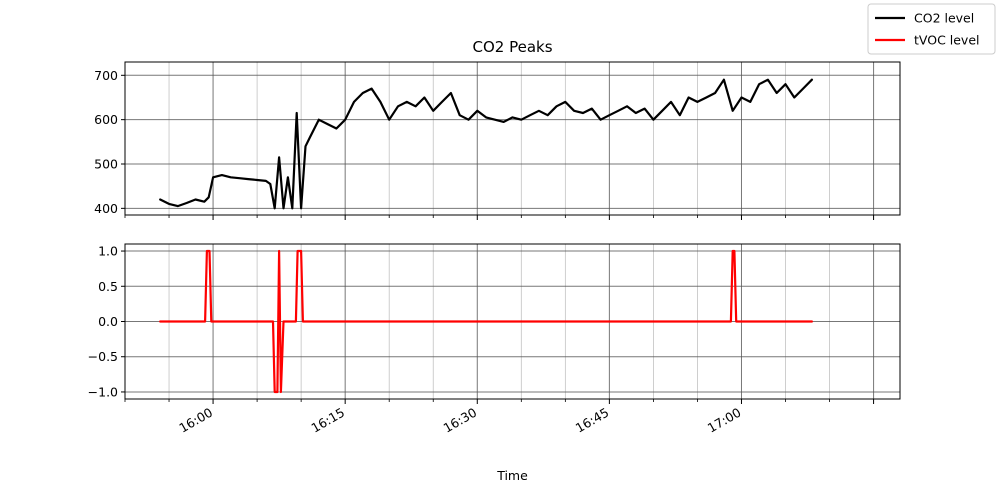 The width and height of the screenshot is (1000, 500). I want to click on tvoc-x-tick-label: 16:45, so click(592, 420).